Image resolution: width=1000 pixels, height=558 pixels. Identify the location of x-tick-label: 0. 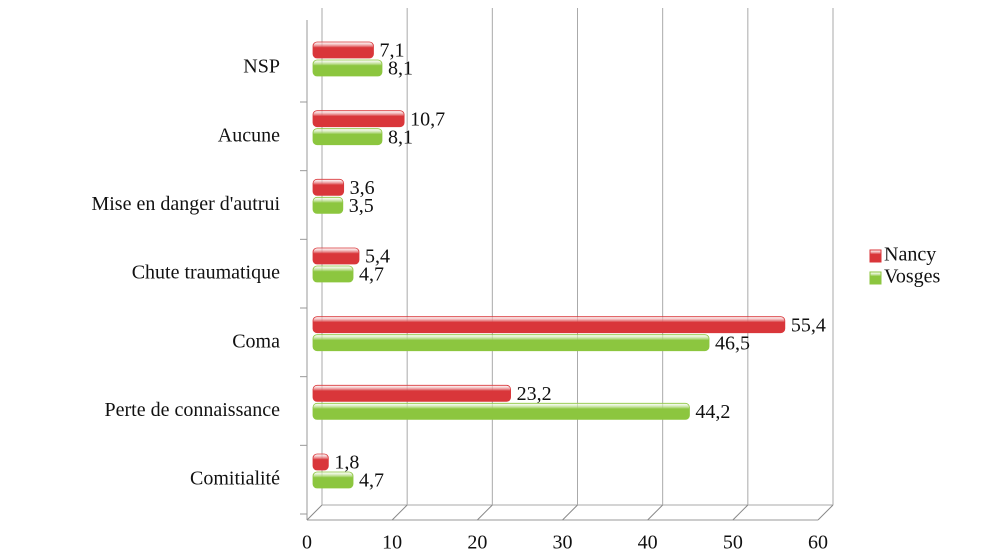
(307, 542).